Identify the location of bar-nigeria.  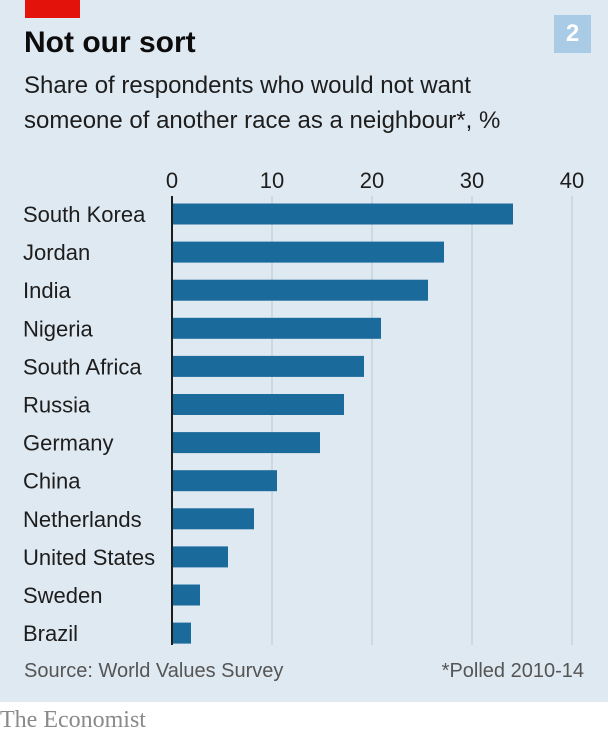
(276, 328).